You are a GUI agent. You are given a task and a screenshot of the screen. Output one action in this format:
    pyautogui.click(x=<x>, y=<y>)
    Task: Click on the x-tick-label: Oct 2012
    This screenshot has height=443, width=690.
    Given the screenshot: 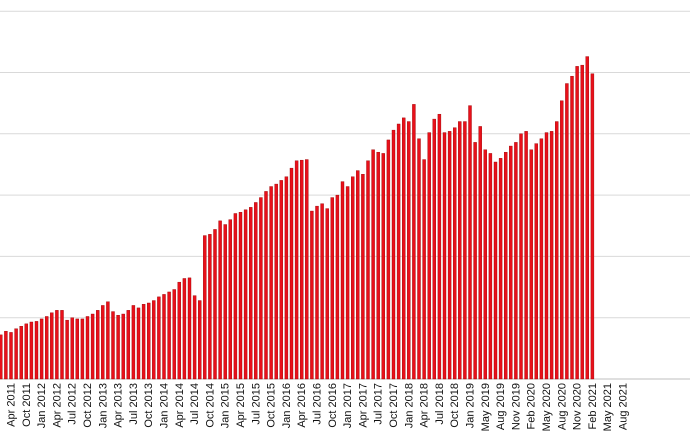 What is the action you would take?
    pyautogui.click(x=88, y=405)
    